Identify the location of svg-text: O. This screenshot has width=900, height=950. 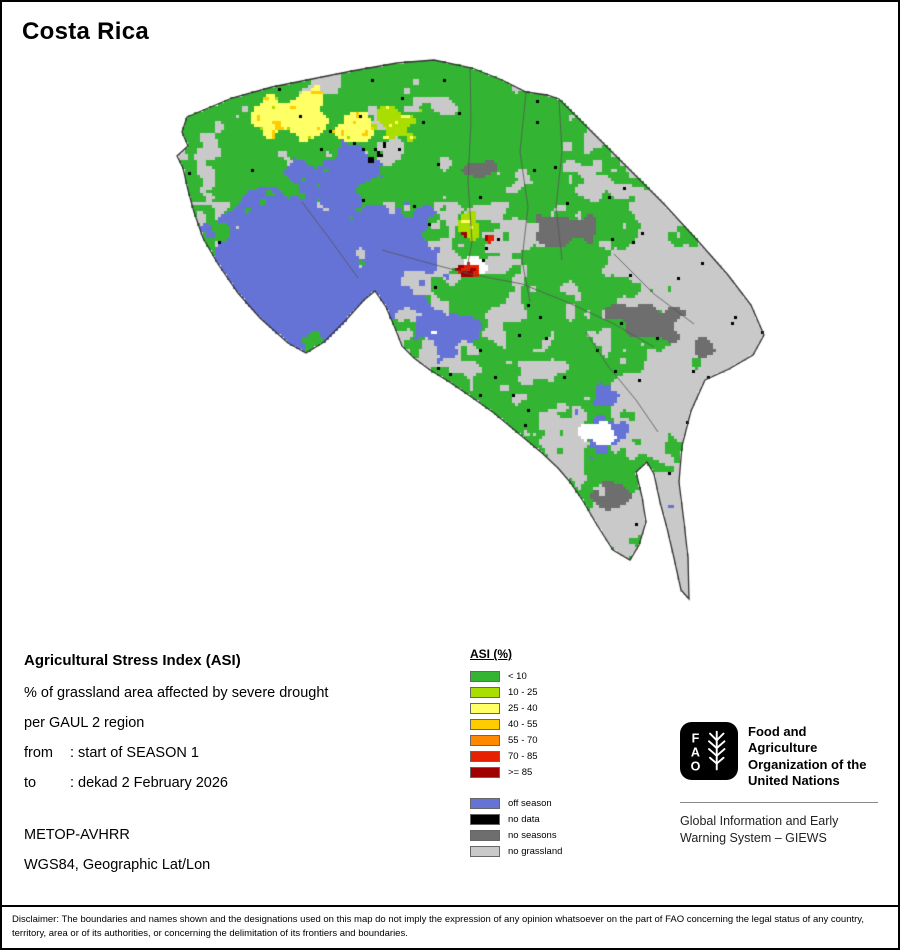
(696, 766).